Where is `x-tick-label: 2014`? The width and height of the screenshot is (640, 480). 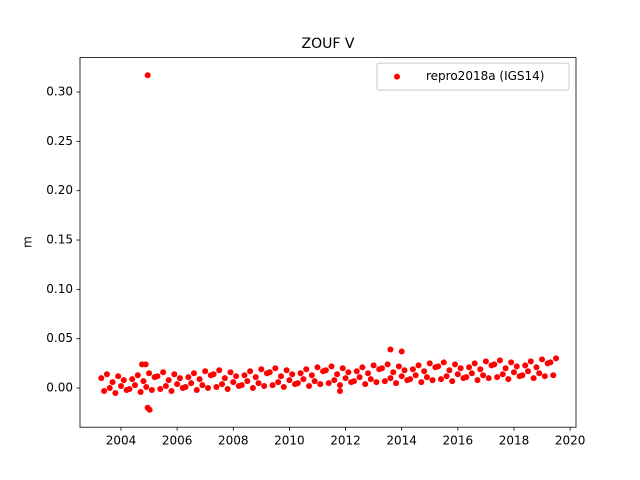 x-tick-label: 2014 is located at coordinates (401, 441).